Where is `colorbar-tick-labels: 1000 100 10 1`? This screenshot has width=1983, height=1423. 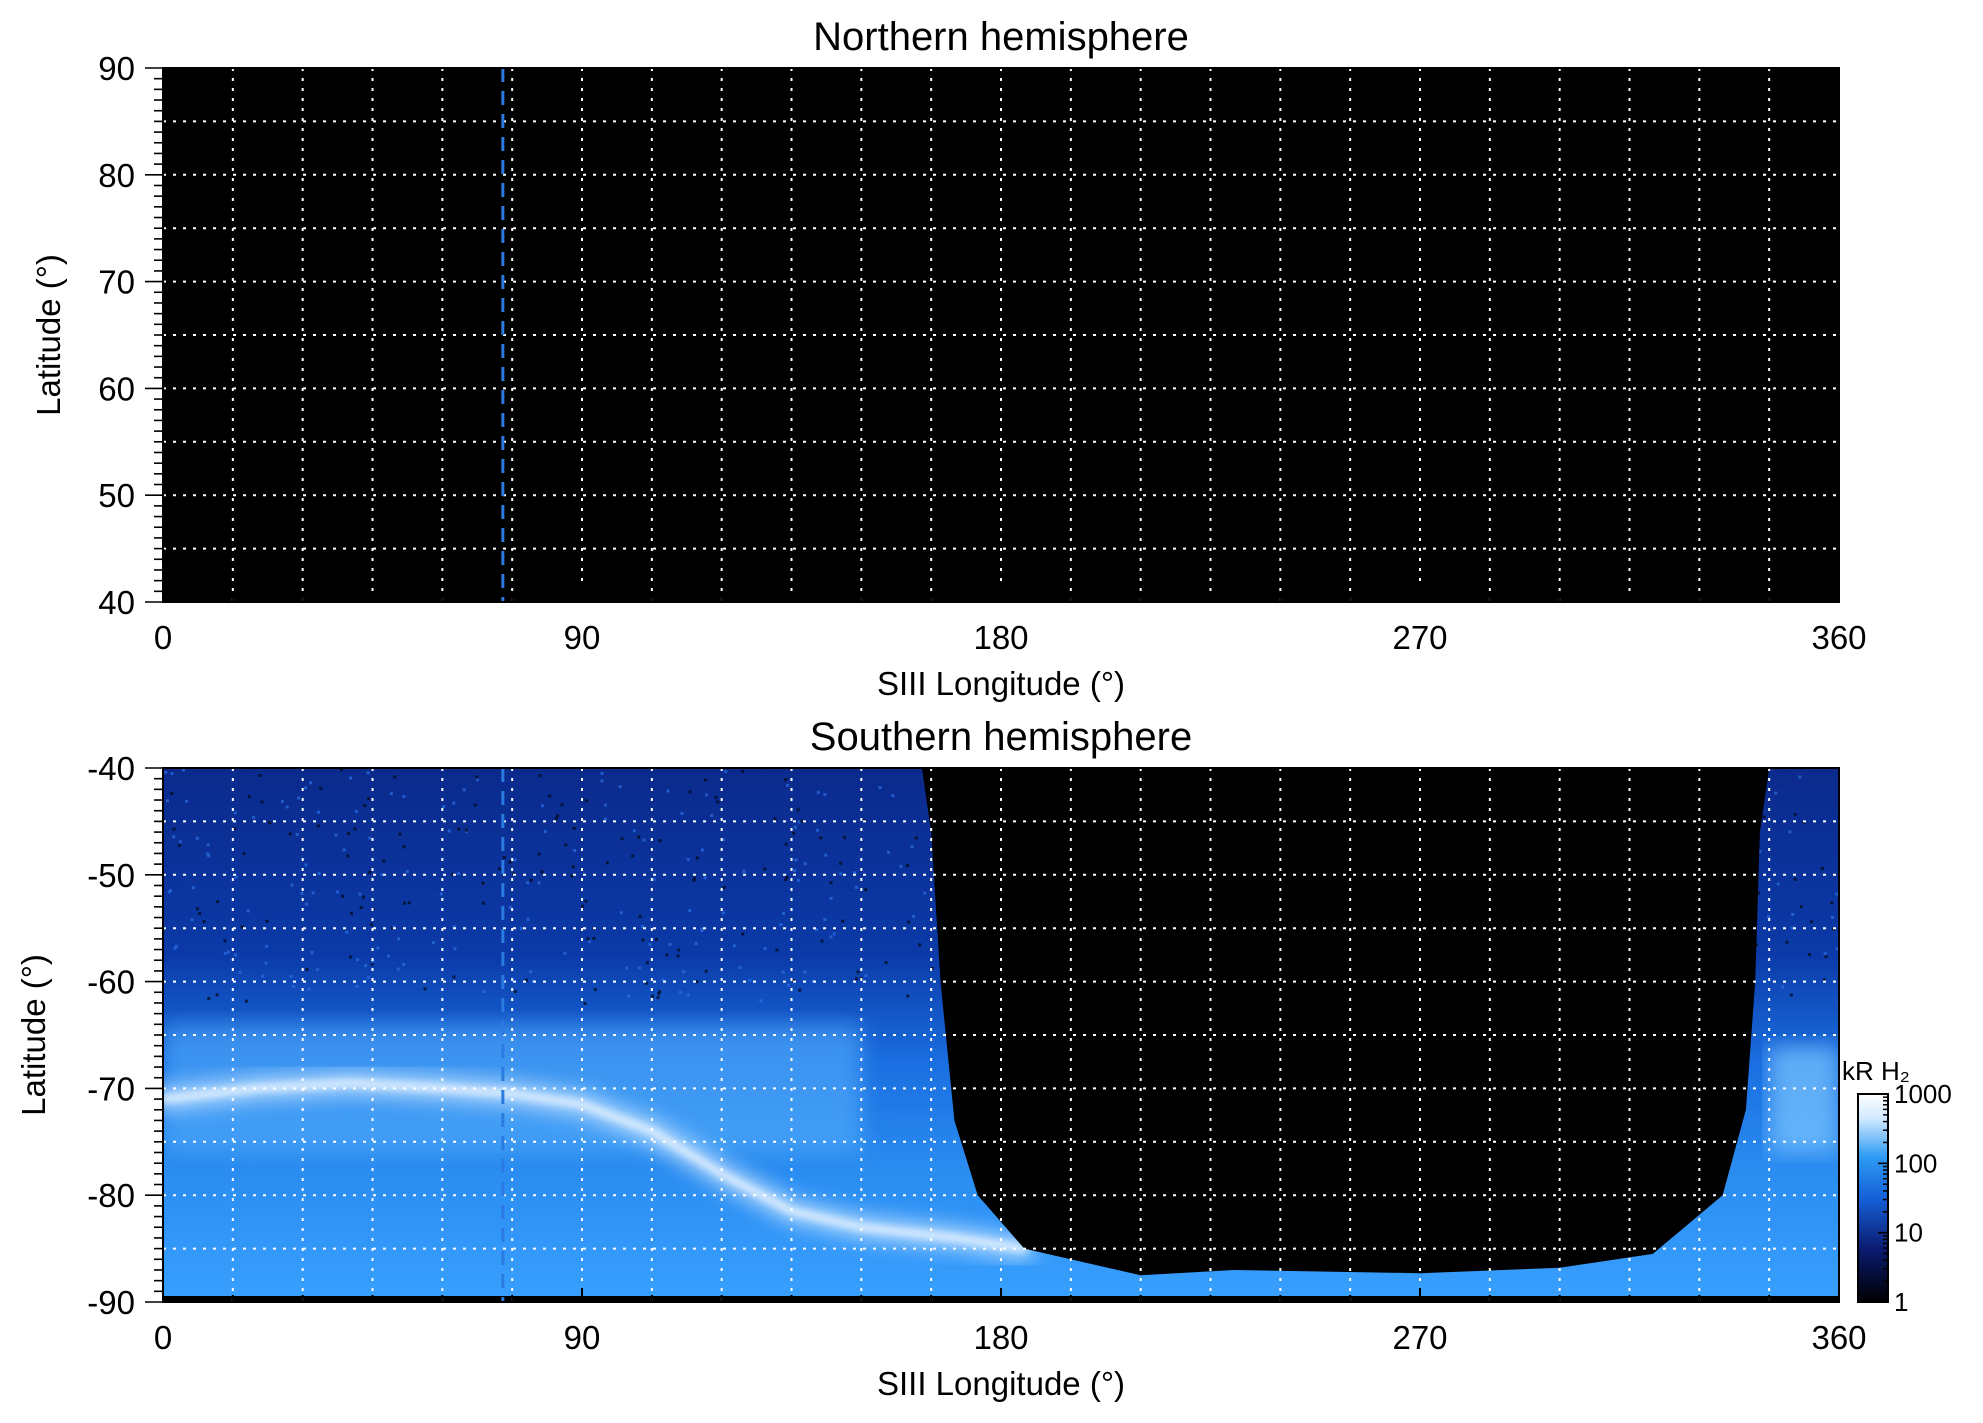 colorbar-tick-labels: 1000 100 10 1 is located at coordinates (1923, 1198).